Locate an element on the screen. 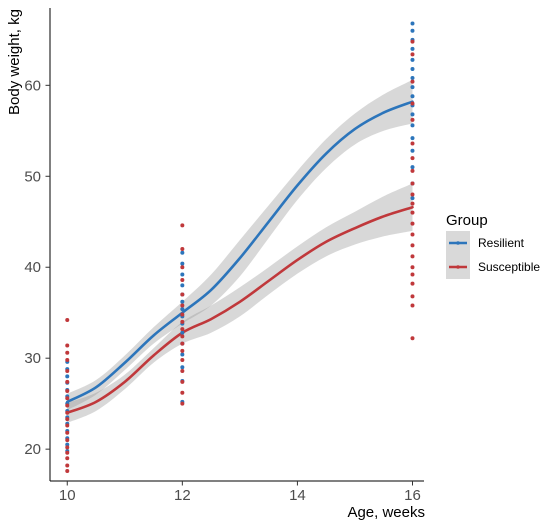 This screenshot has width=550, height=525. y-tick-label: 60 is located at coordinates (32, 85).